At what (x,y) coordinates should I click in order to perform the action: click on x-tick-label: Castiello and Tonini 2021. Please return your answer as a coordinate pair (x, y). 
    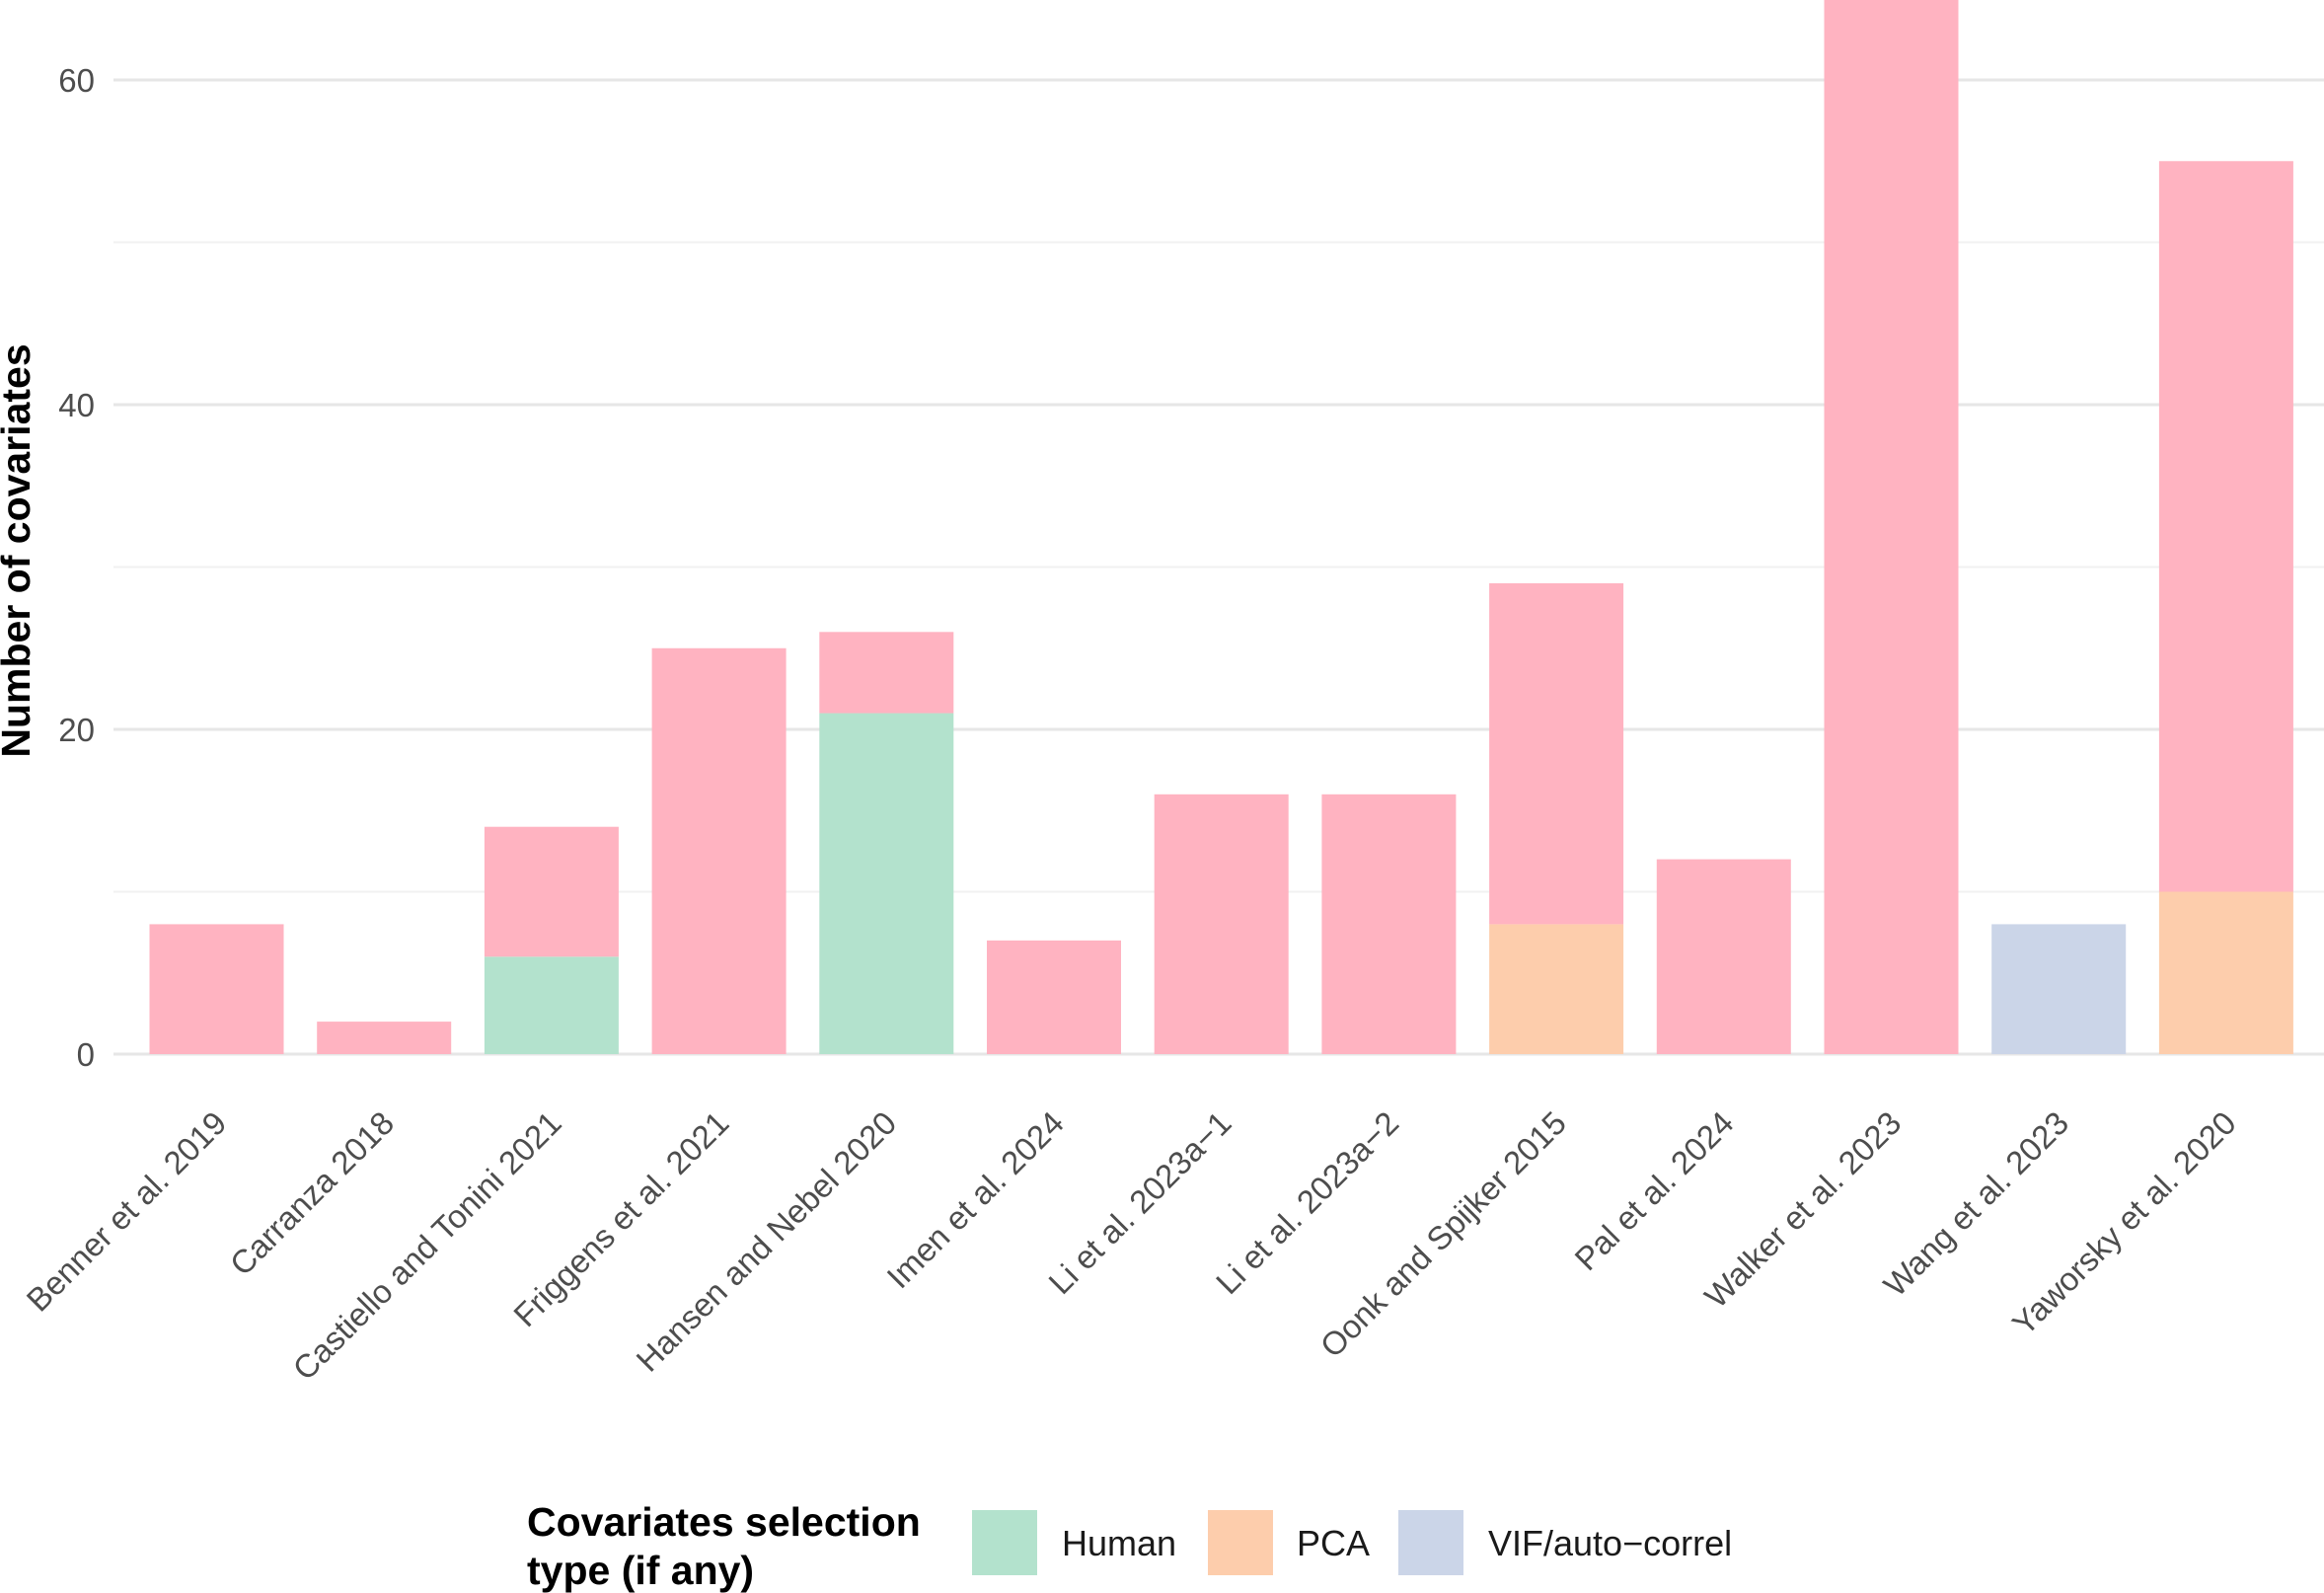
    Looking at the image, I should click on (426, 1245).